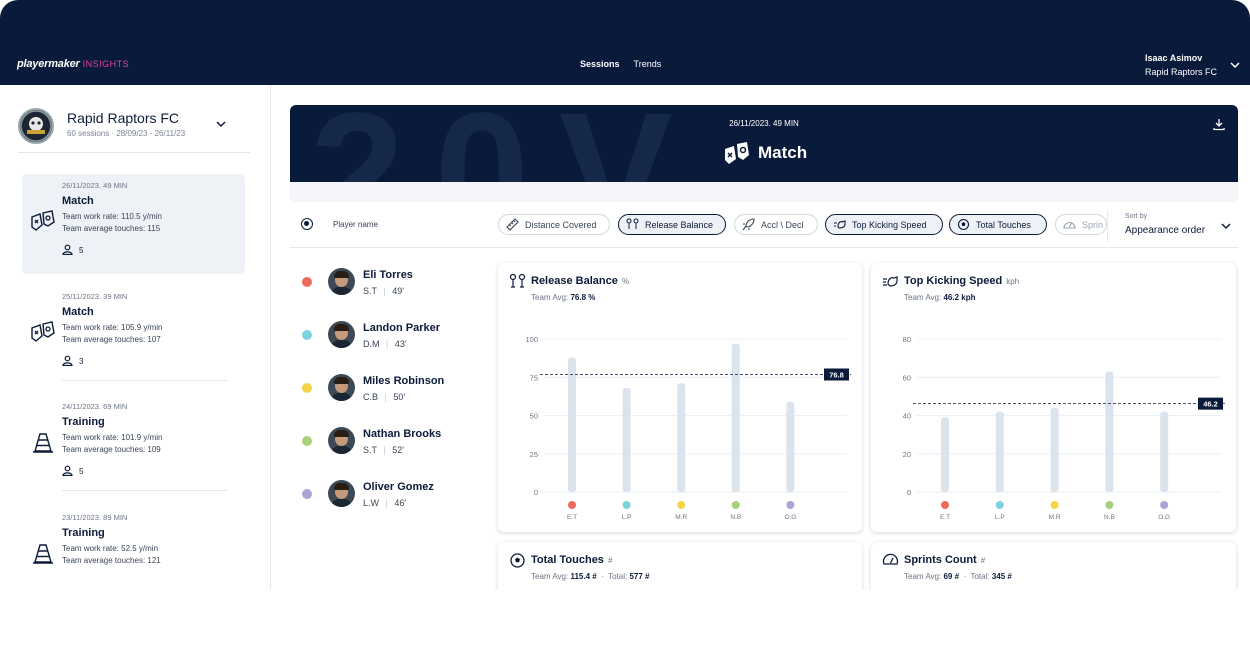 This screenshot has height=650, width=1250. I want to click on session-item-avg-touches: Team average touches: 107, so click(111, 339).